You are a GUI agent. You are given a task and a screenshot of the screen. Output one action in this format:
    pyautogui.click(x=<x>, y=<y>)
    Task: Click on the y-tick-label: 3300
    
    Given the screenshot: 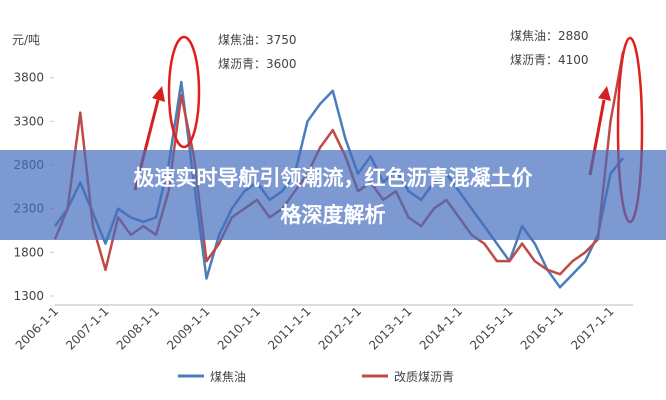 What is the action you would take?
    pyautogui.click(x=28, y=121)
    